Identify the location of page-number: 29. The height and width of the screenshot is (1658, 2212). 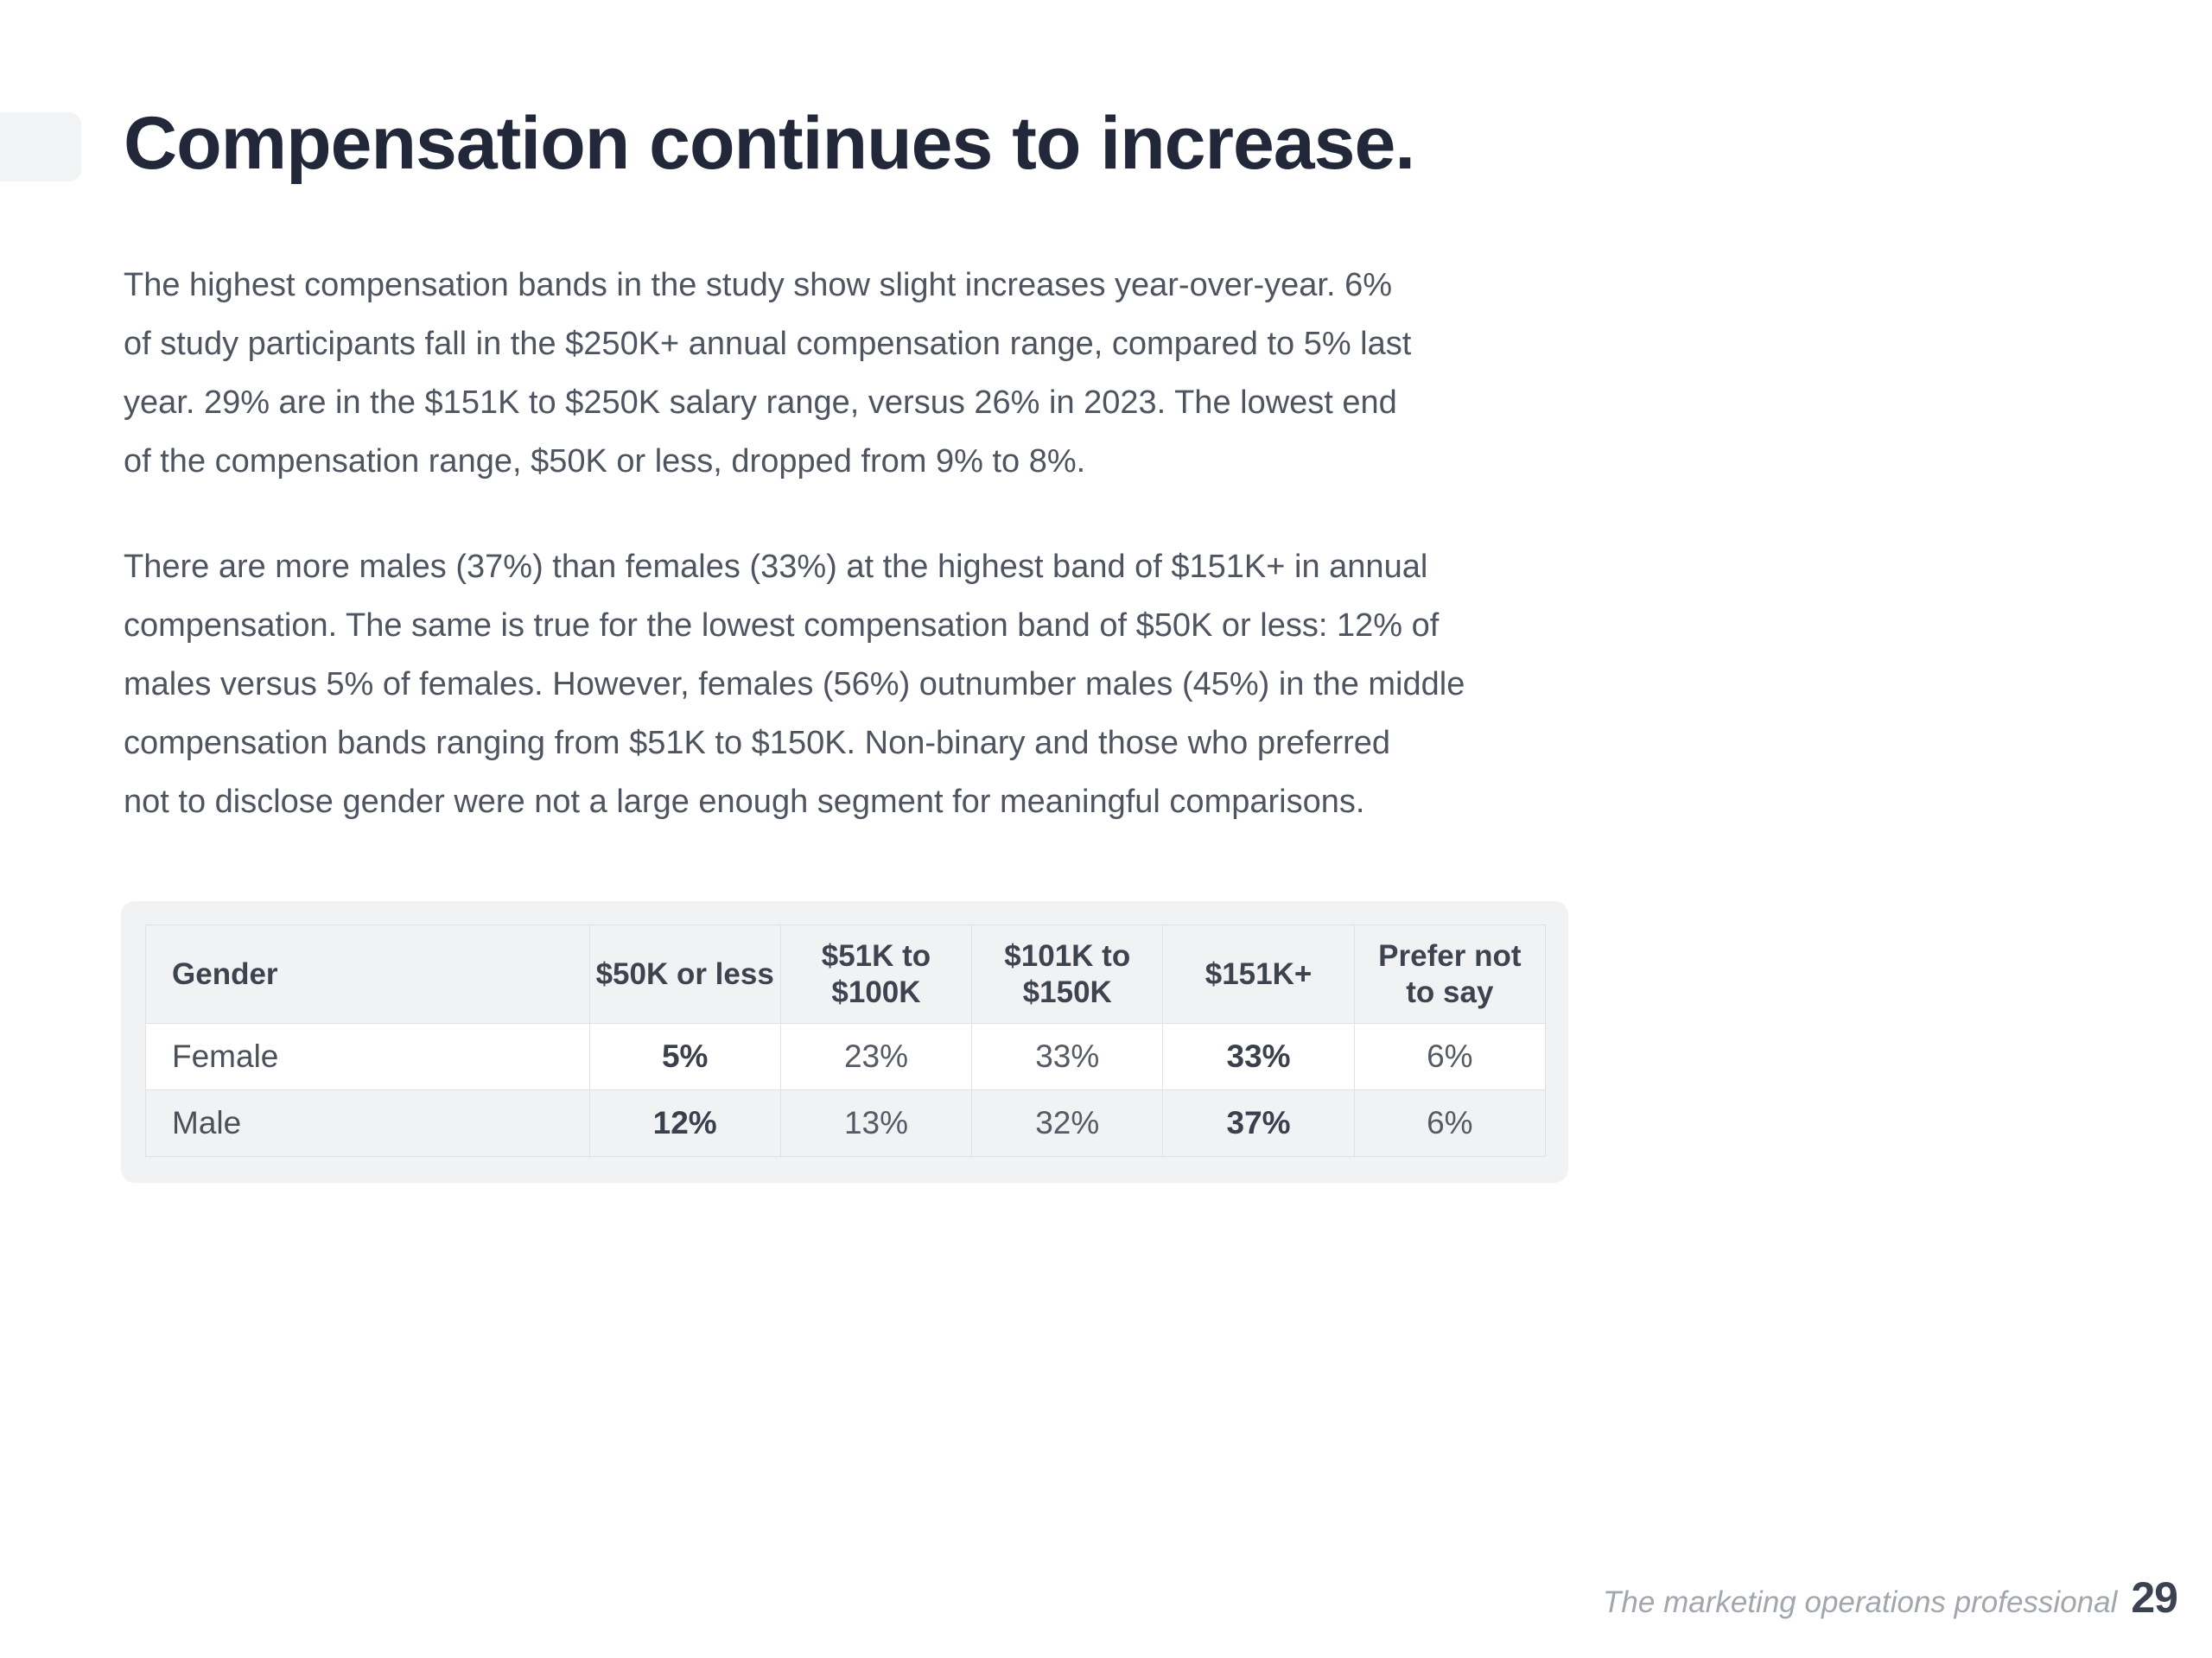
(2154, 1597).